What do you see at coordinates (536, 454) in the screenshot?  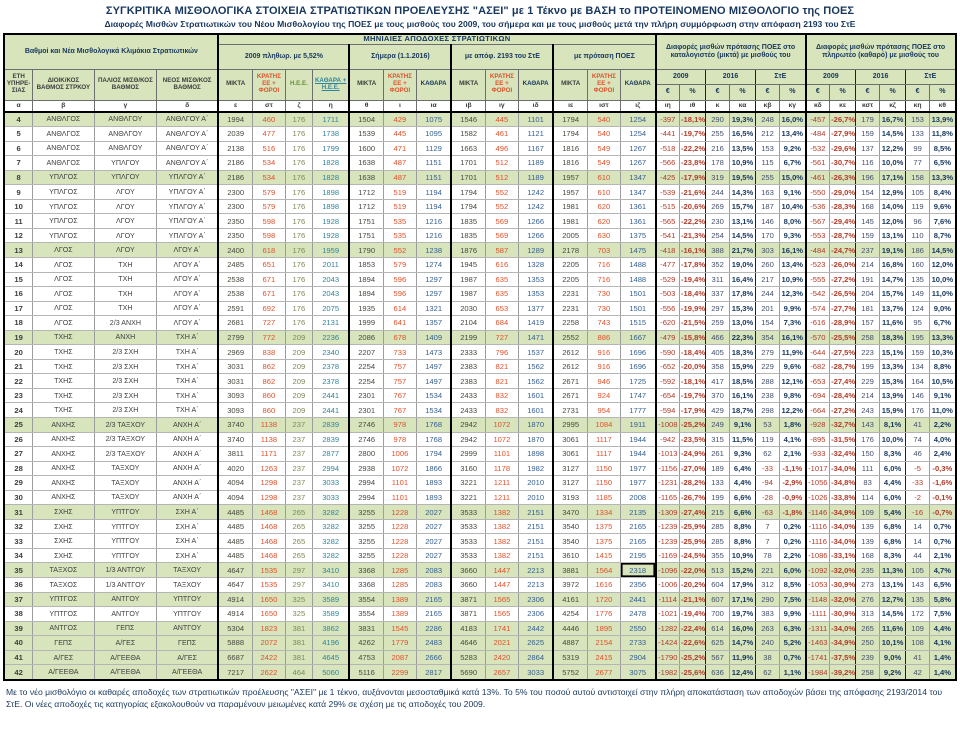 I see `cell: 1898` at bounding box center [536, 454].